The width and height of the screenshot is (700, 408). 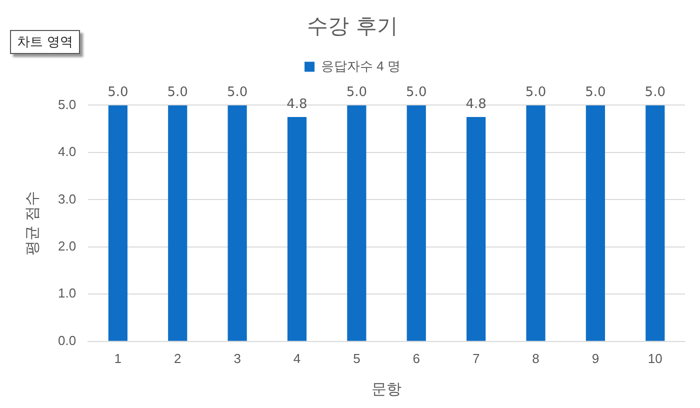 What do you see at coordinates (297, 358) in the screenshot?
I see `x-tick-label: 4` at bounding box center [297, 358].